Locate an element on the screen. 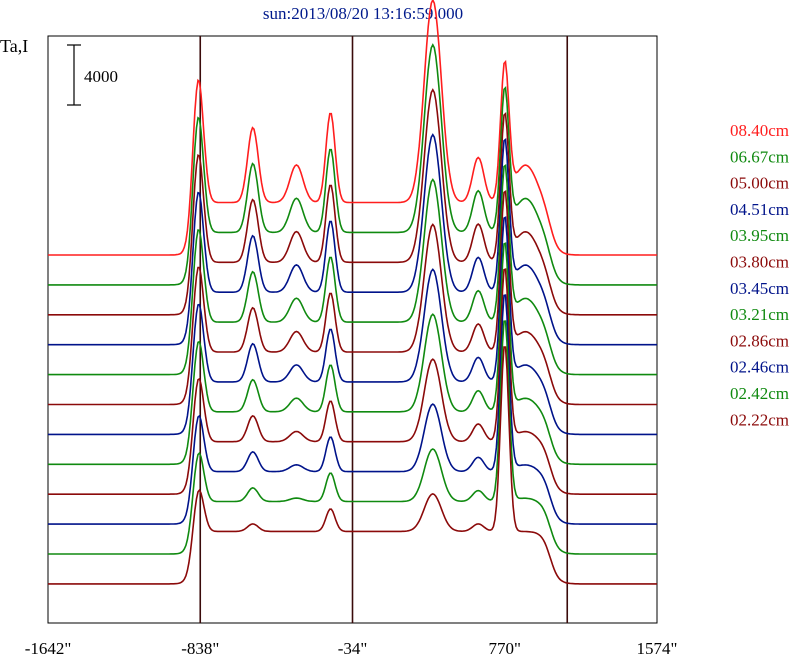 This screenshot has width=805, height=660. legend-entry: 05.00cm is located at coordinates (759, 183).